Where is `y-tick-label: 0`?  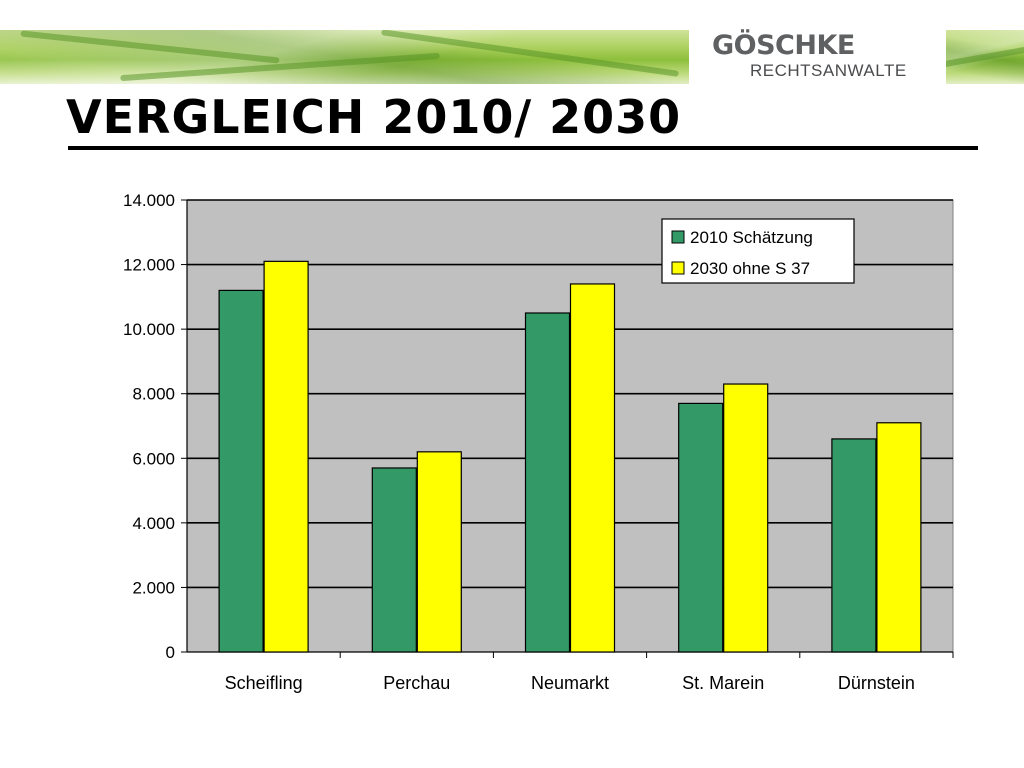 y-tick-label: 0 is located at coordinates (170, 652).